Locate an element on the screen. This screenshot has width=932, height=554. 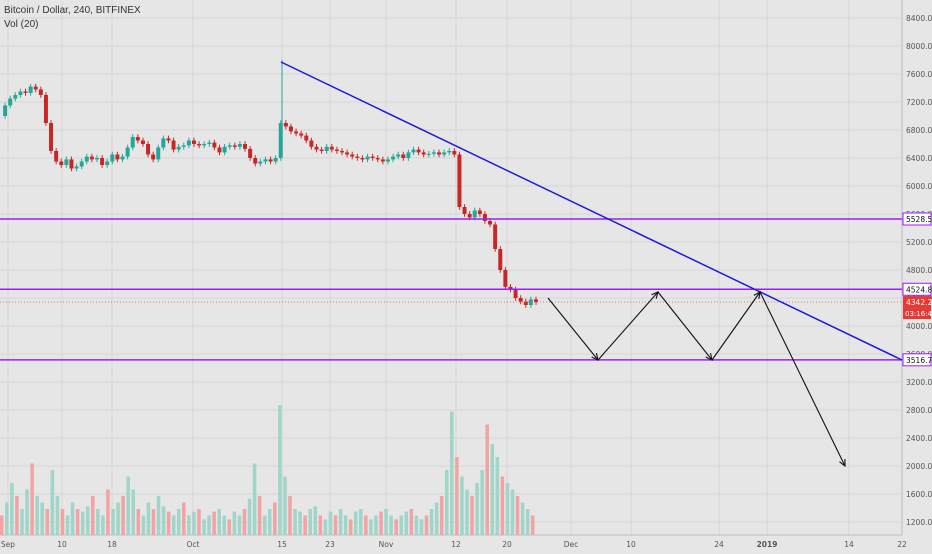
y-tick-label: 6800.0 is located at coordinates (919, 130).